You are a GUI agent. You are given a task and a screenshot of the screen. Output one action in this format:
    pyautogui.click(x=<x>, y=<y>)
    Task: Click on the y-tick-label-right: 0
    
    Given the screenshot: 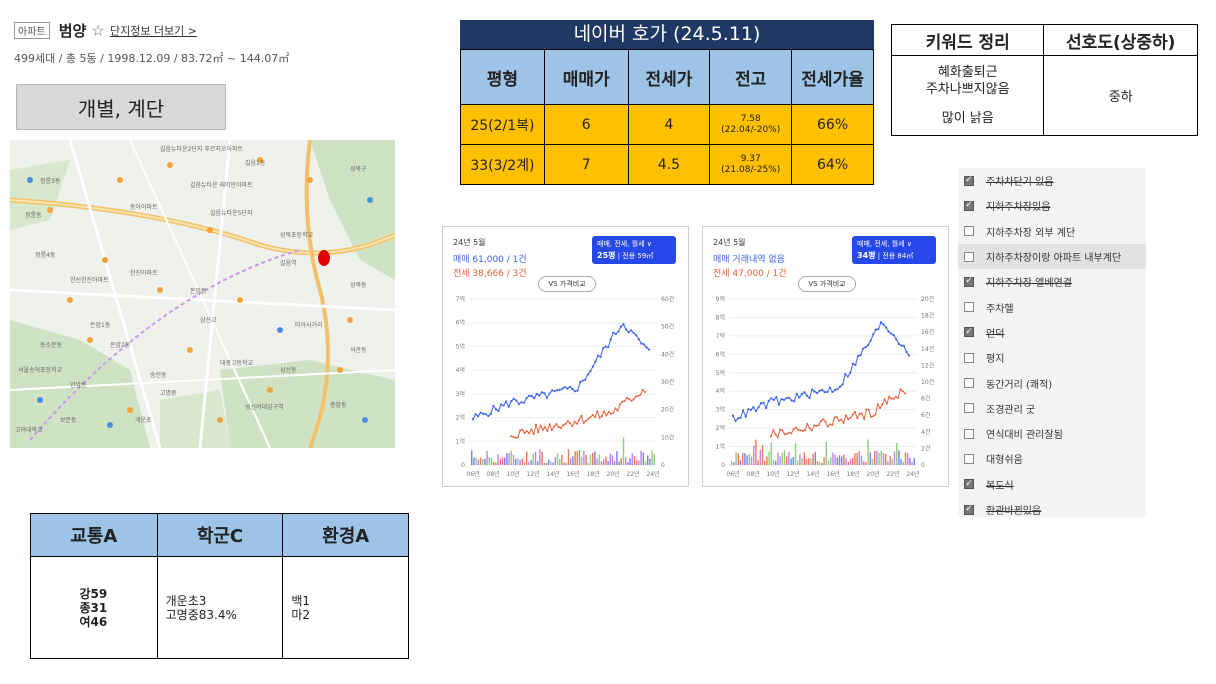 What is the action you would take?
    pyautogui.click(x=663, y=465)
    